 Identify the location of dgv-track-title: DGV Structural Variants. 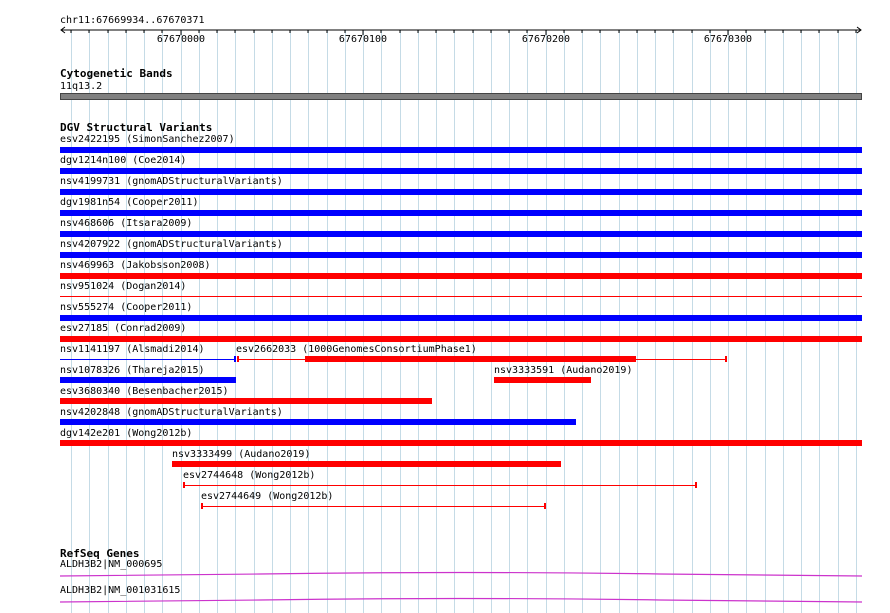
(136, 127).